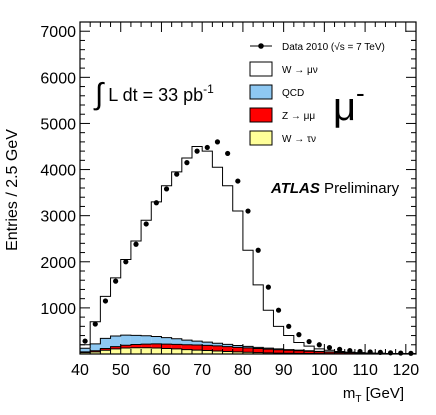  I want to click on lumi-text: L dt = 33 pb, so click(153, 95).